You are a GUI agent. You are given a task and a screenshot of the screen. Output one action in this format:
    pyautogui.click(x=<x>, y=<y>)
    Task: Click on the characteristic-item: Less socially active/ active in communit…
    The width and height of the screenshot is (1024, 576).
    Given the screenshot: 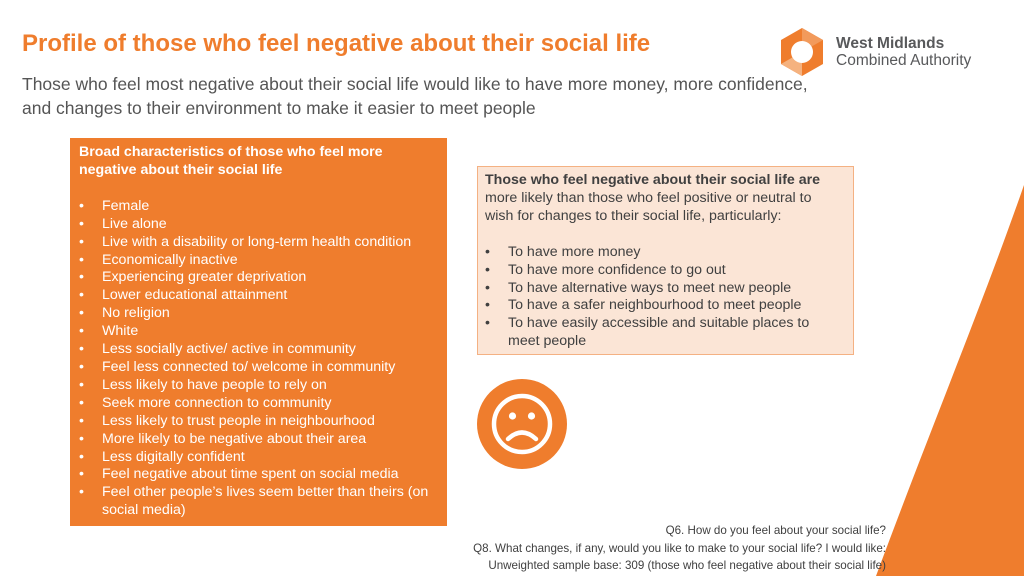 What is the action you would take?
    pyautogui.click(x=258, y=350)
    